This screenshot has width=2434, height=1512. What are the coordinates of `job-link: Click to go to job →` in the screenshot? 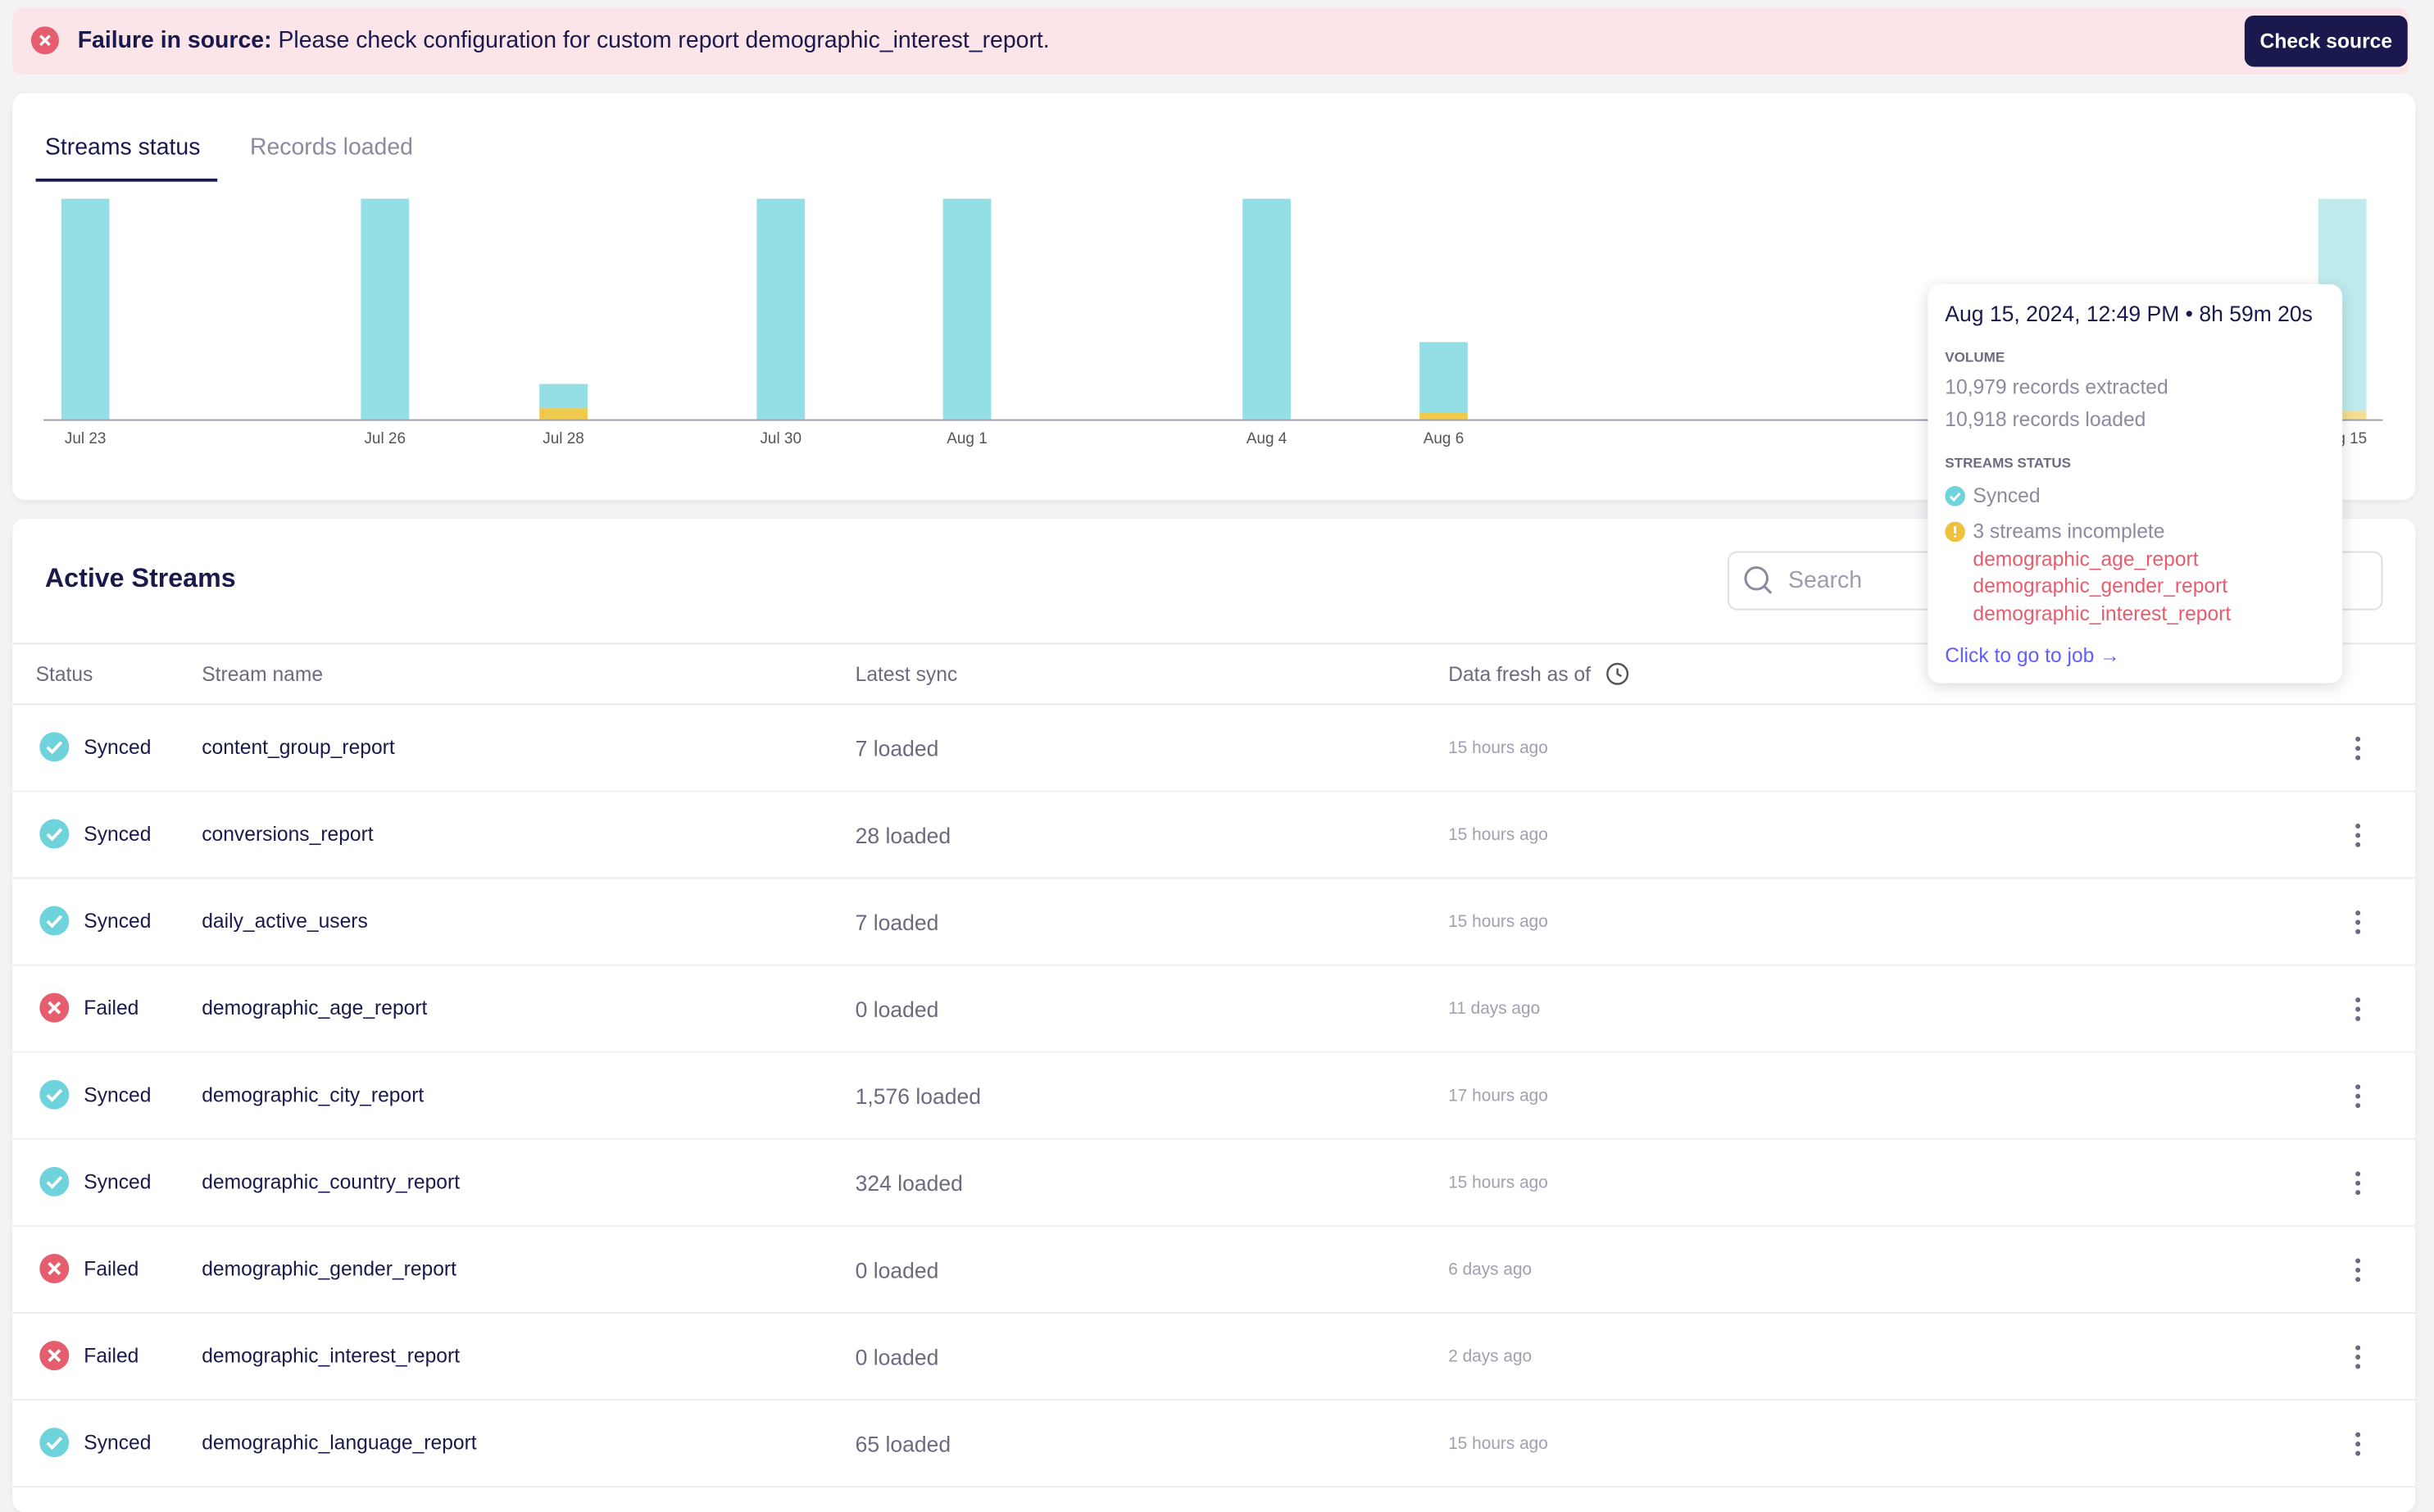 It's located at (2033, 655).